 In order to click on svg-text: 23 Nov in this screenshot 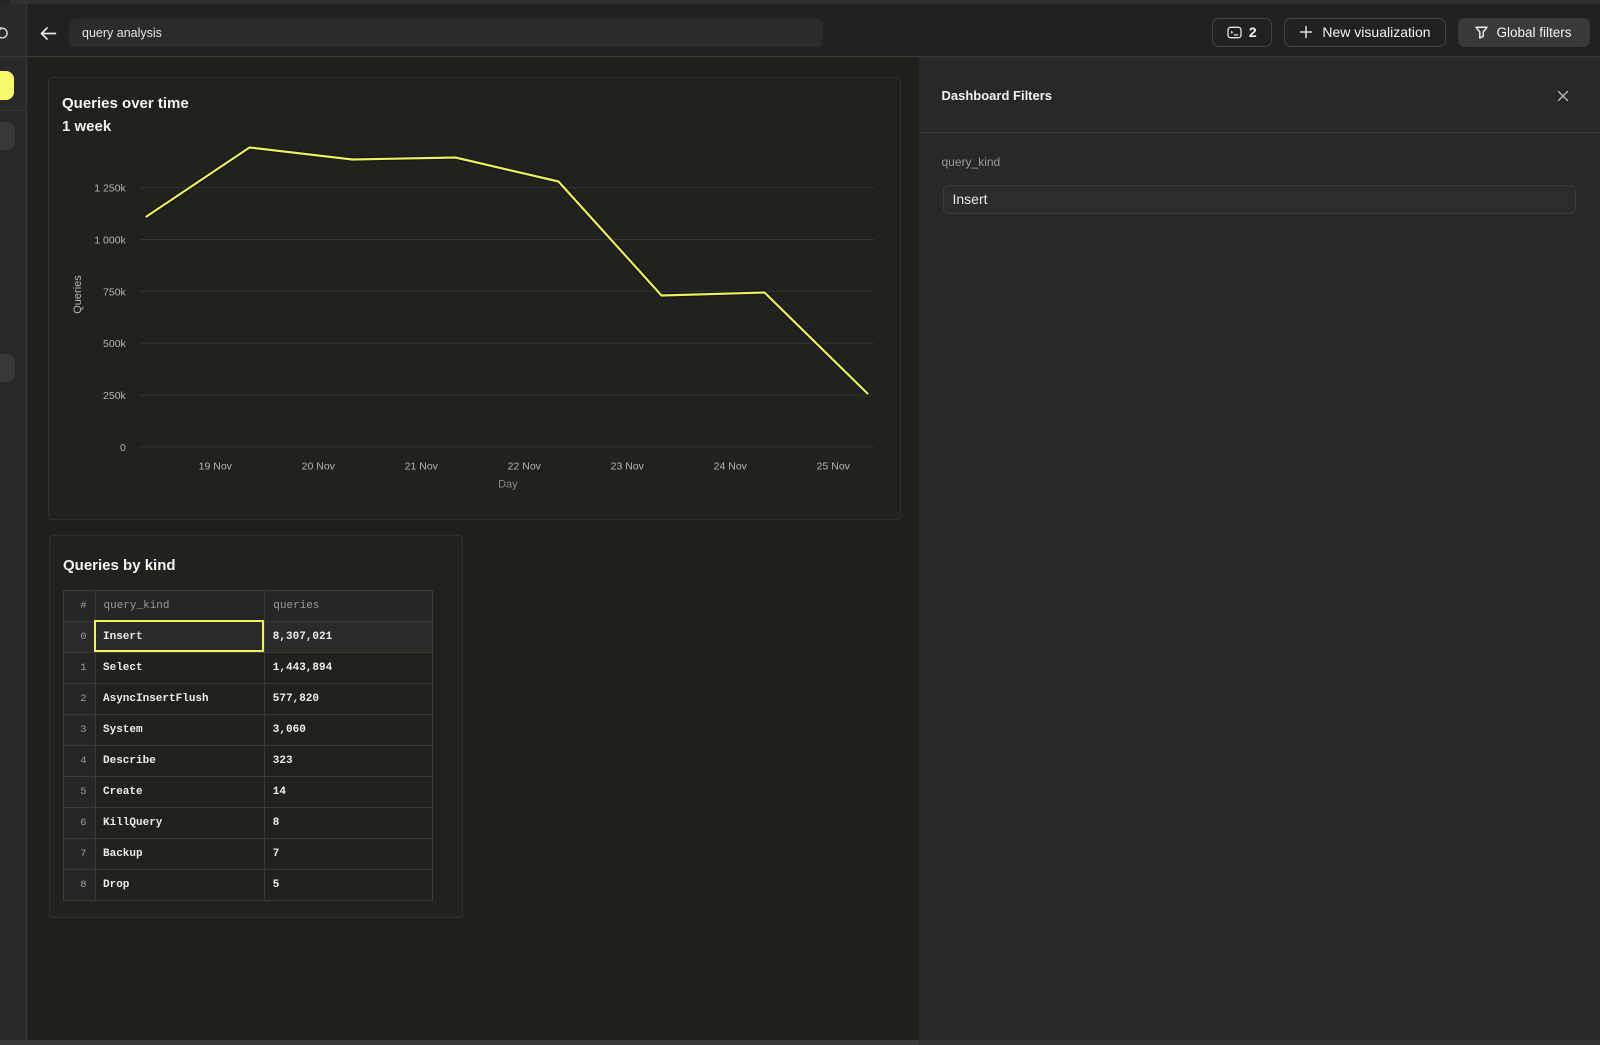, I will do `click(627, 467)`.